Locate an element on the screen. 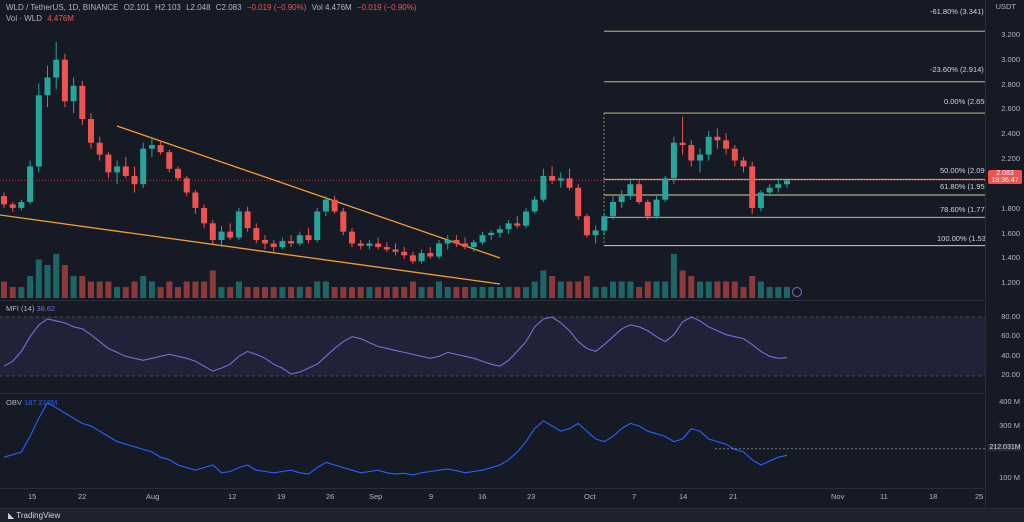 This screenshot has height=522, width=1024. date-label: 11 is located at coordinates (884, 496).